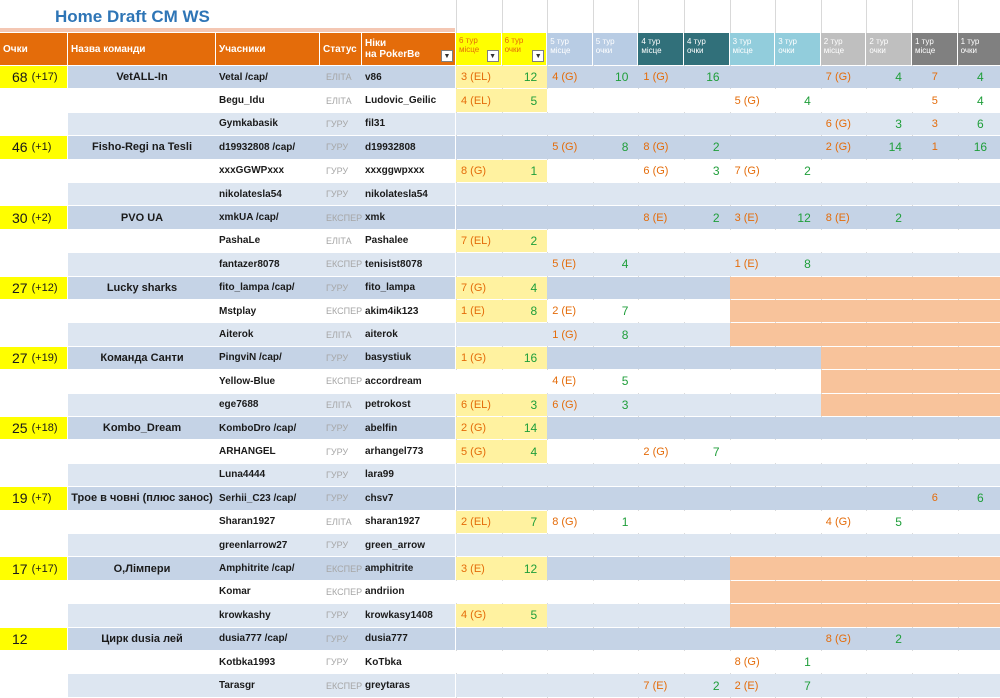 The width and height of the screenshot is (1000, 698). I want to click on member-name: PingviN /cap/, so click(268, 358).